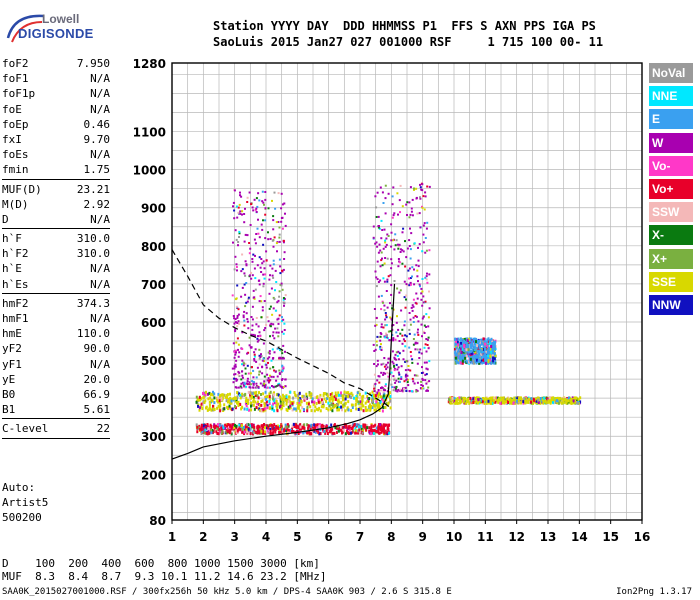 The width and height of the screenshot is (700, 600). I want to click on param-clevel: C-level 22, so click(56, 428).